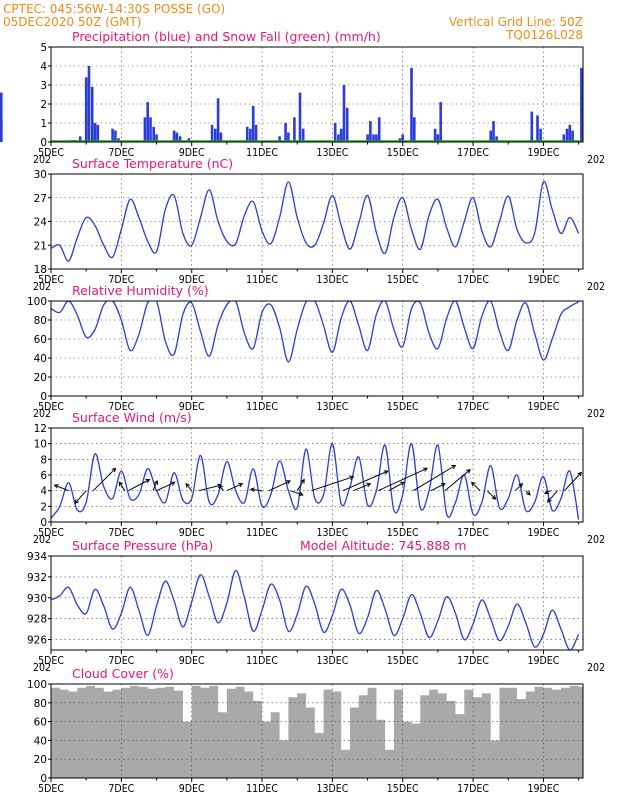  What do you see at coordinates (37, 641) in the screenshot?
I see `y-tick-label: 926` at bounding box center [37, 641].